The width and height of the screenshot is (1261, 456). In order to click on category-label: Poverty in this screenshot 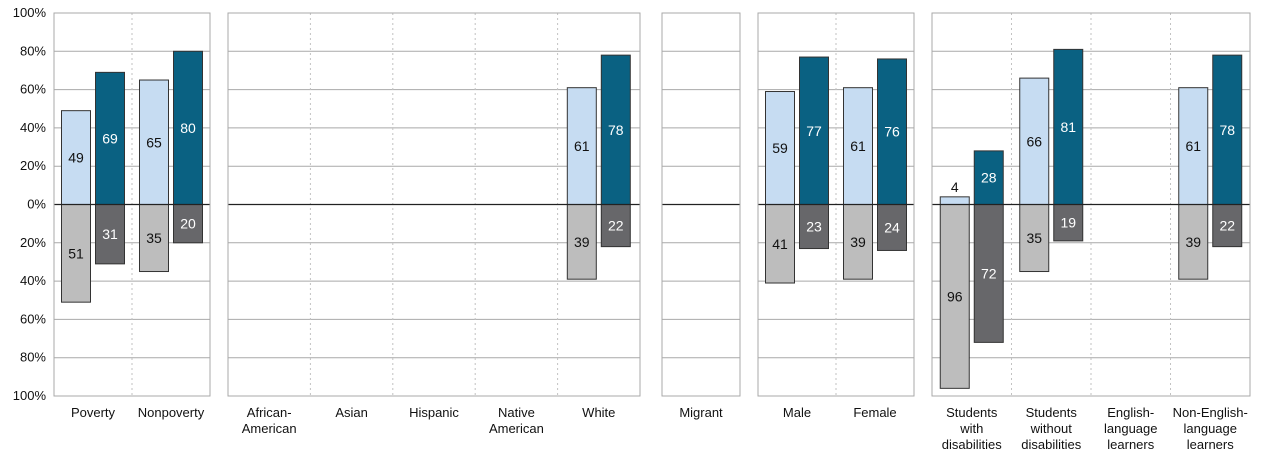, I will do `click(93, 412)`.